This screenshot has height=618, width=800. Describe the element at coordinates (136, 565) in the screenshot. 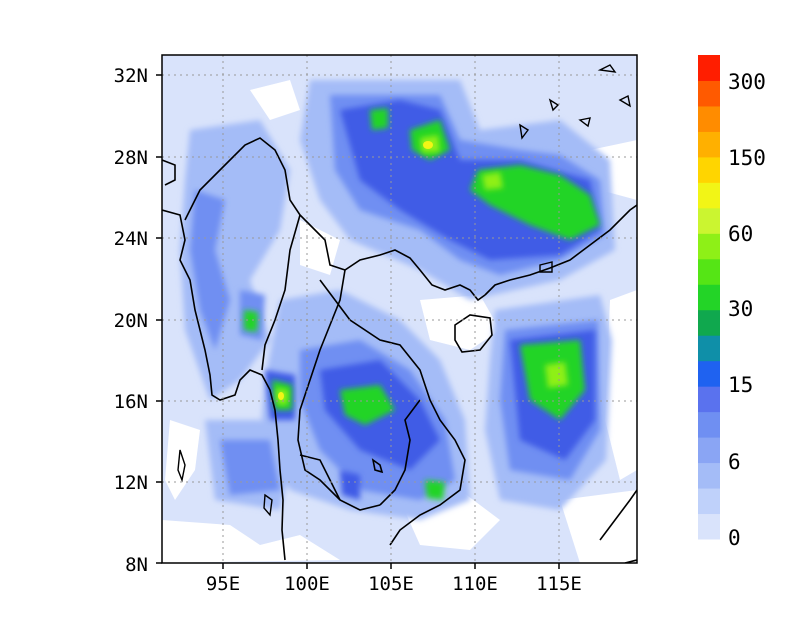

I see `lat-label: 8N` at that location.